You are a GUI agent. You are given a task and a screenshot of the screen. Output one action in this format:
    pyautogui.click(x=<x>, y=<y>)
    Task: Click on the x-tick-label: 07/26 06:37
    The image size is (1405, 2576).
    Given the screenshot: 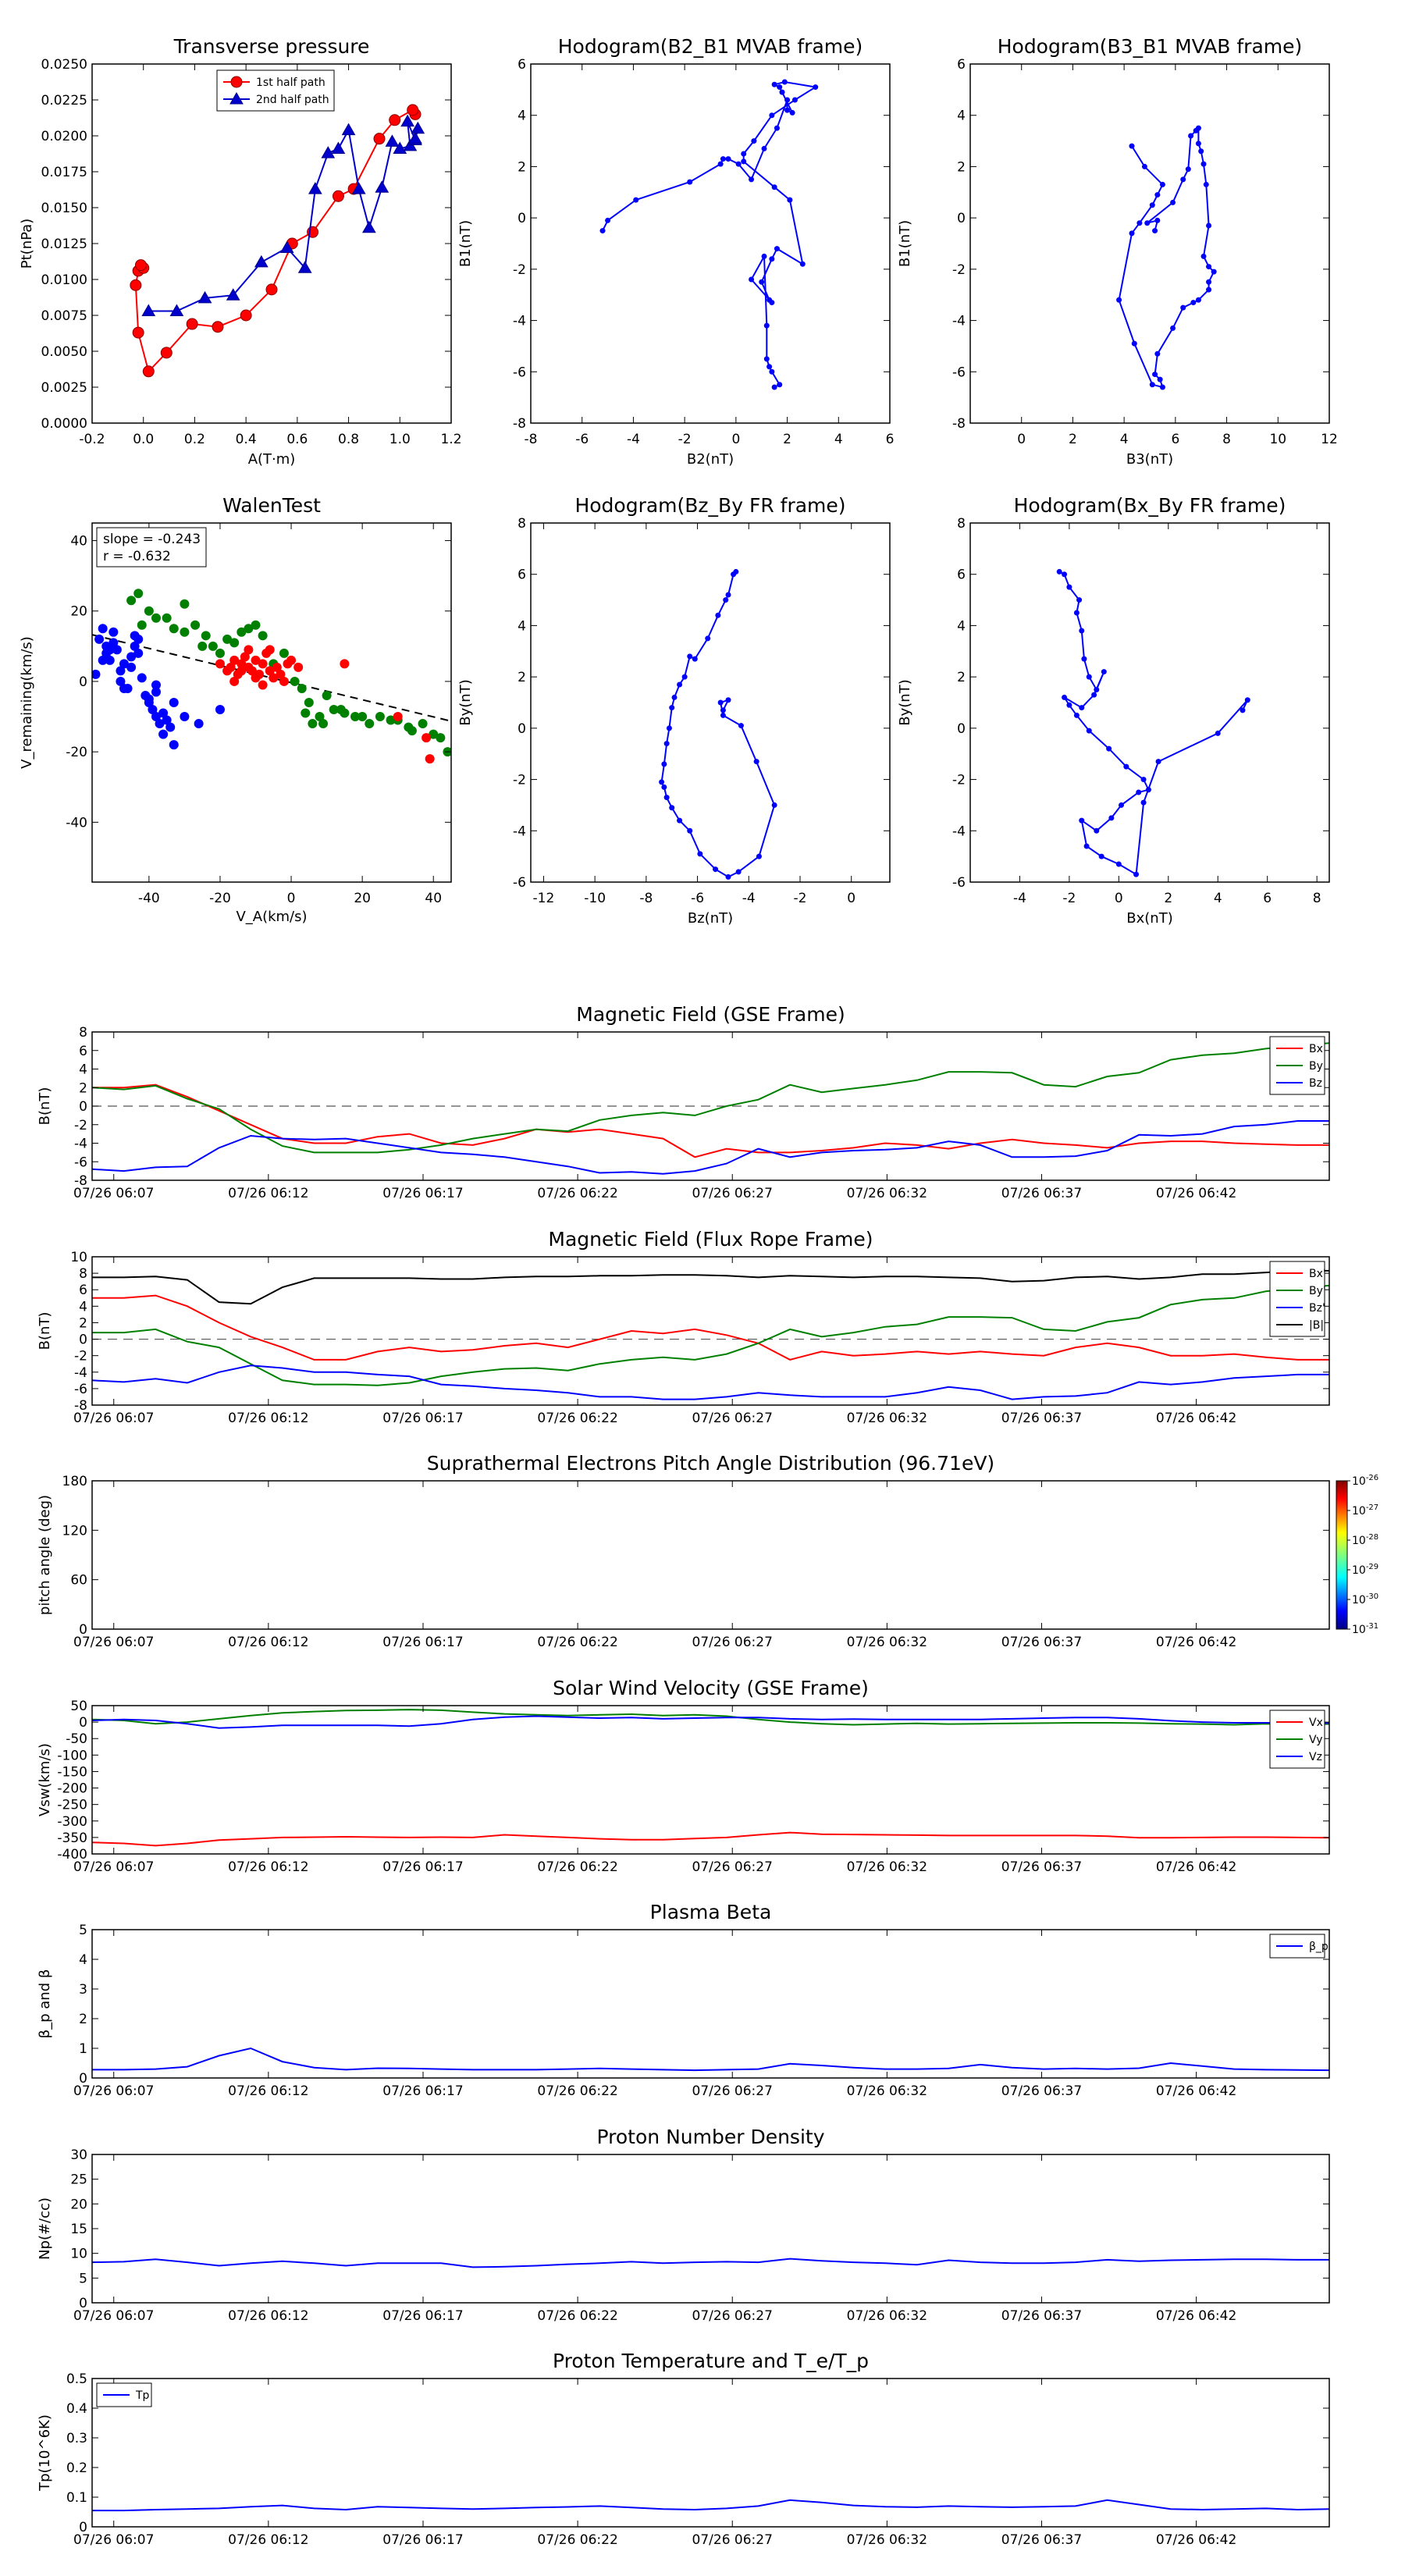 What is the action you would take?
    pyautogui.click(x=1041, y=1642)
    